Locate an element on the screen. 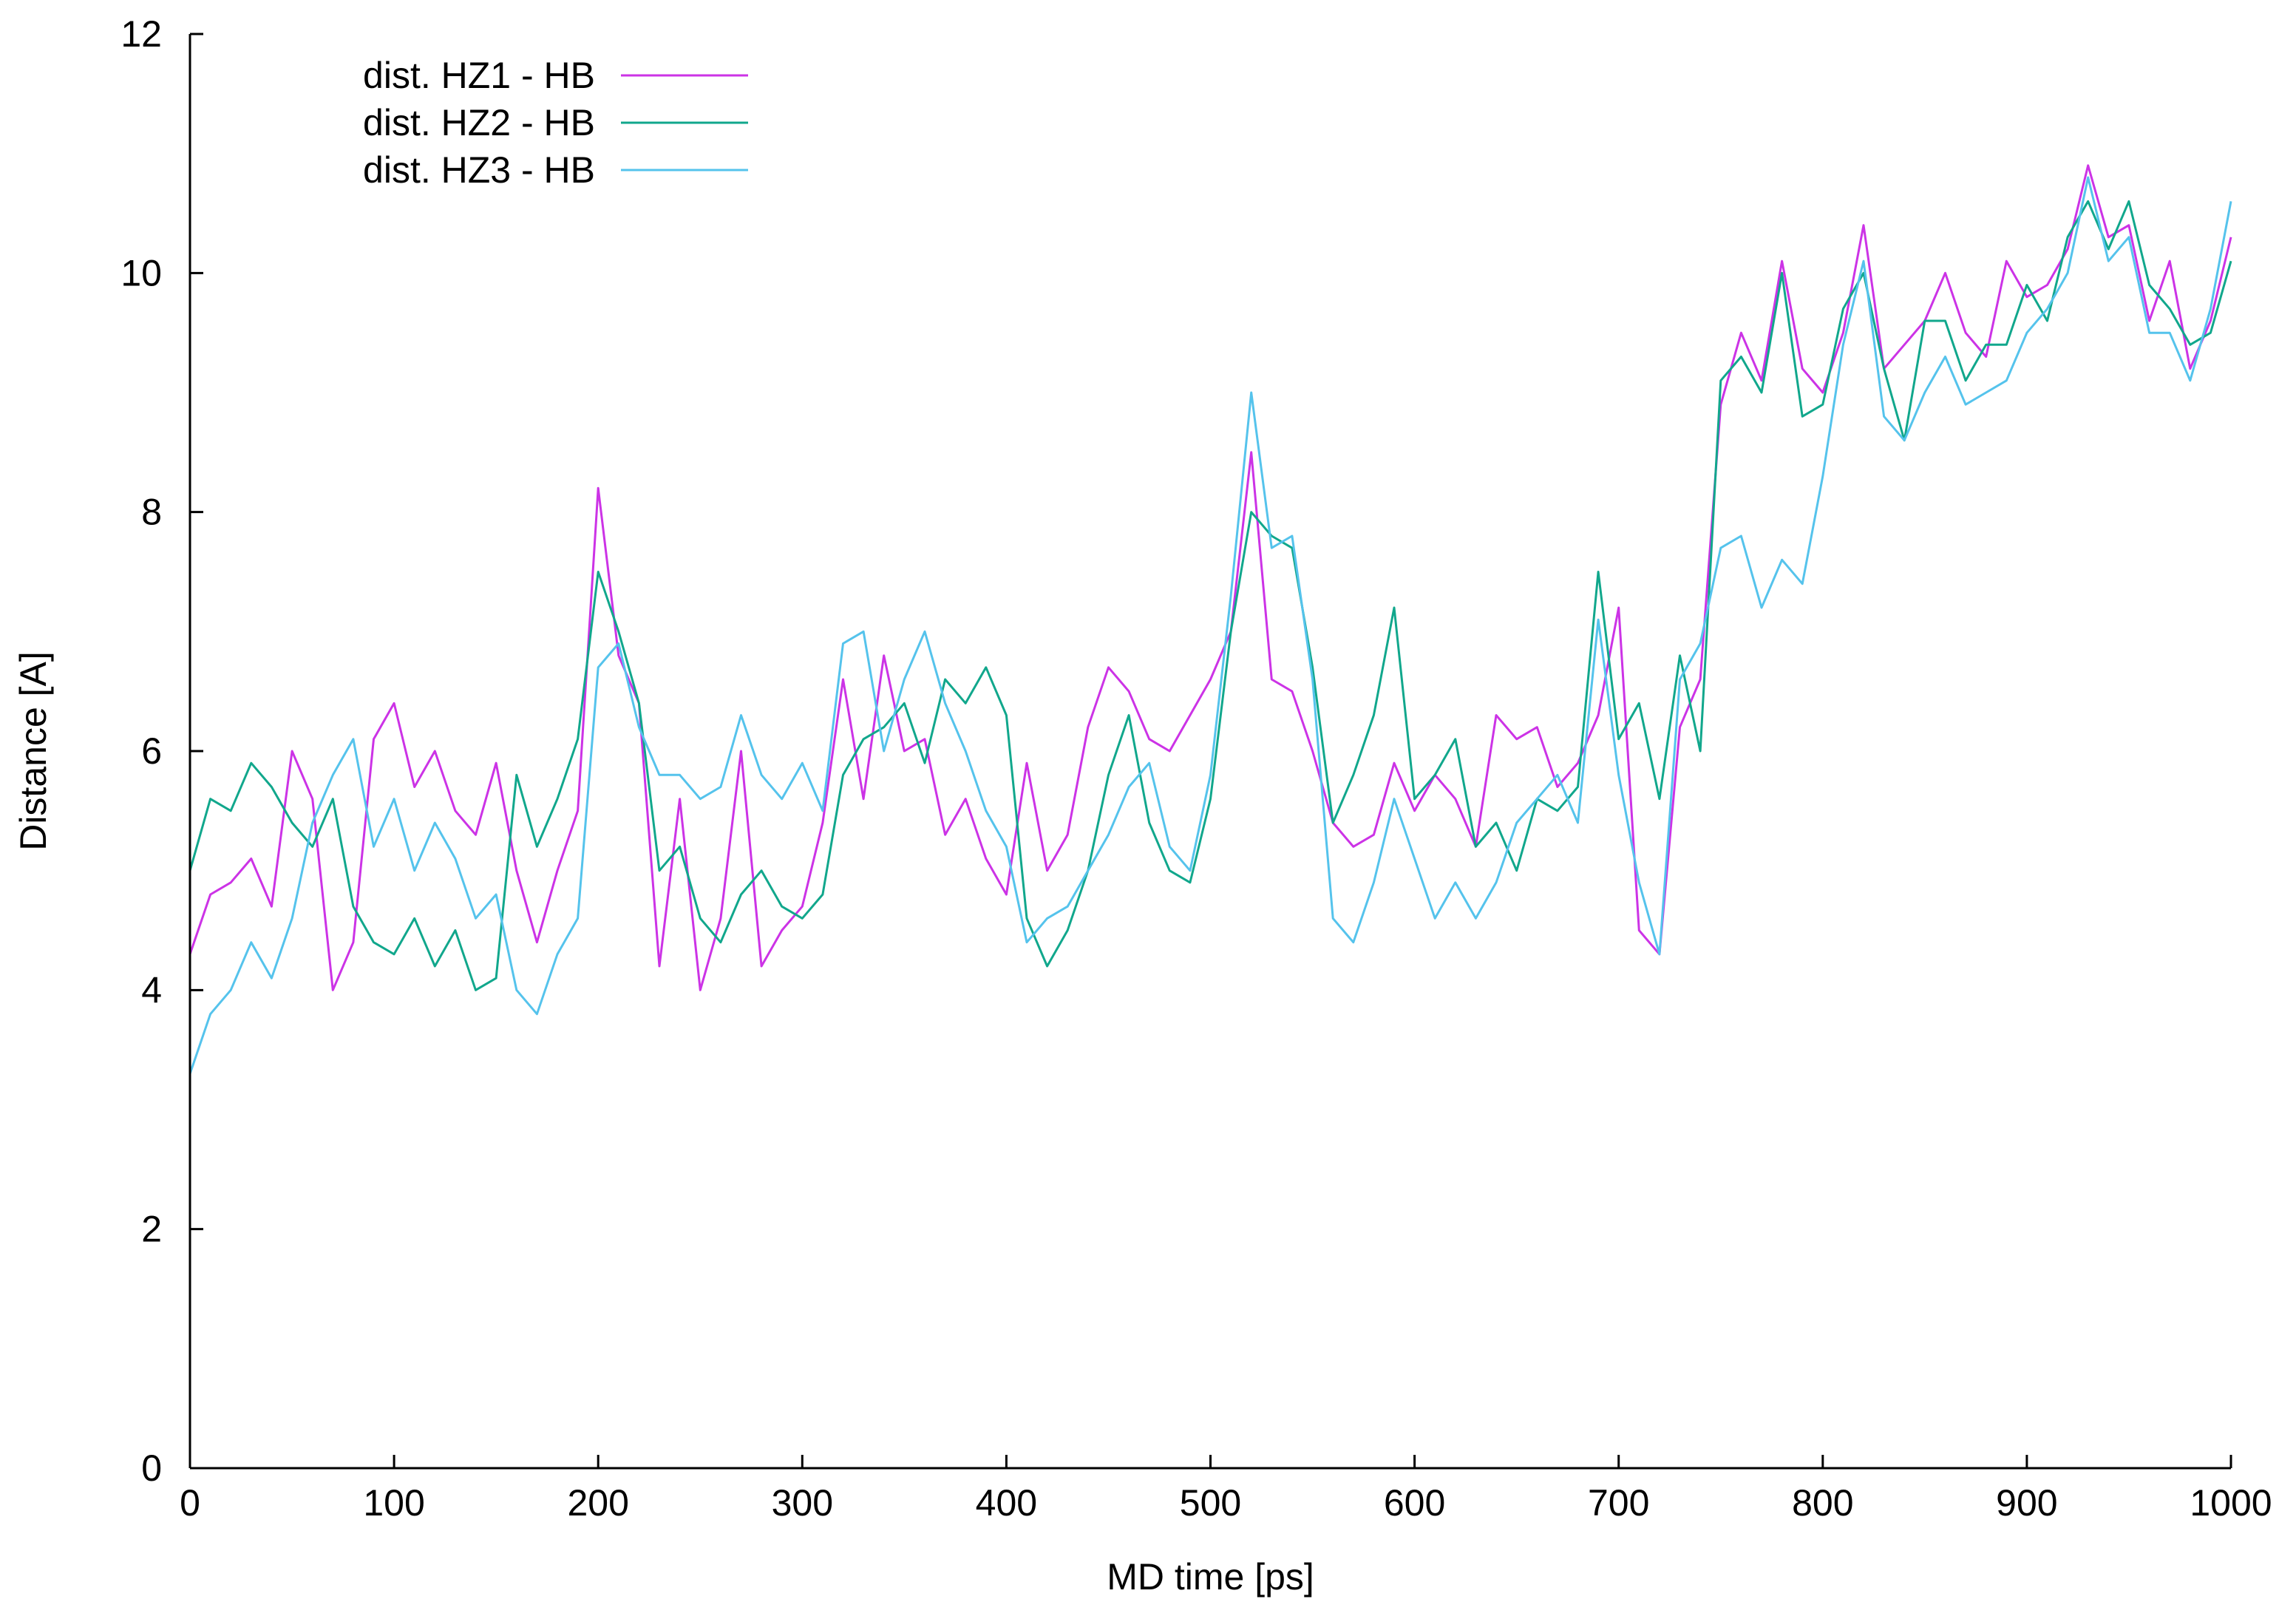  x-tick-label: 800 is located at coordinates (1822, 1503).